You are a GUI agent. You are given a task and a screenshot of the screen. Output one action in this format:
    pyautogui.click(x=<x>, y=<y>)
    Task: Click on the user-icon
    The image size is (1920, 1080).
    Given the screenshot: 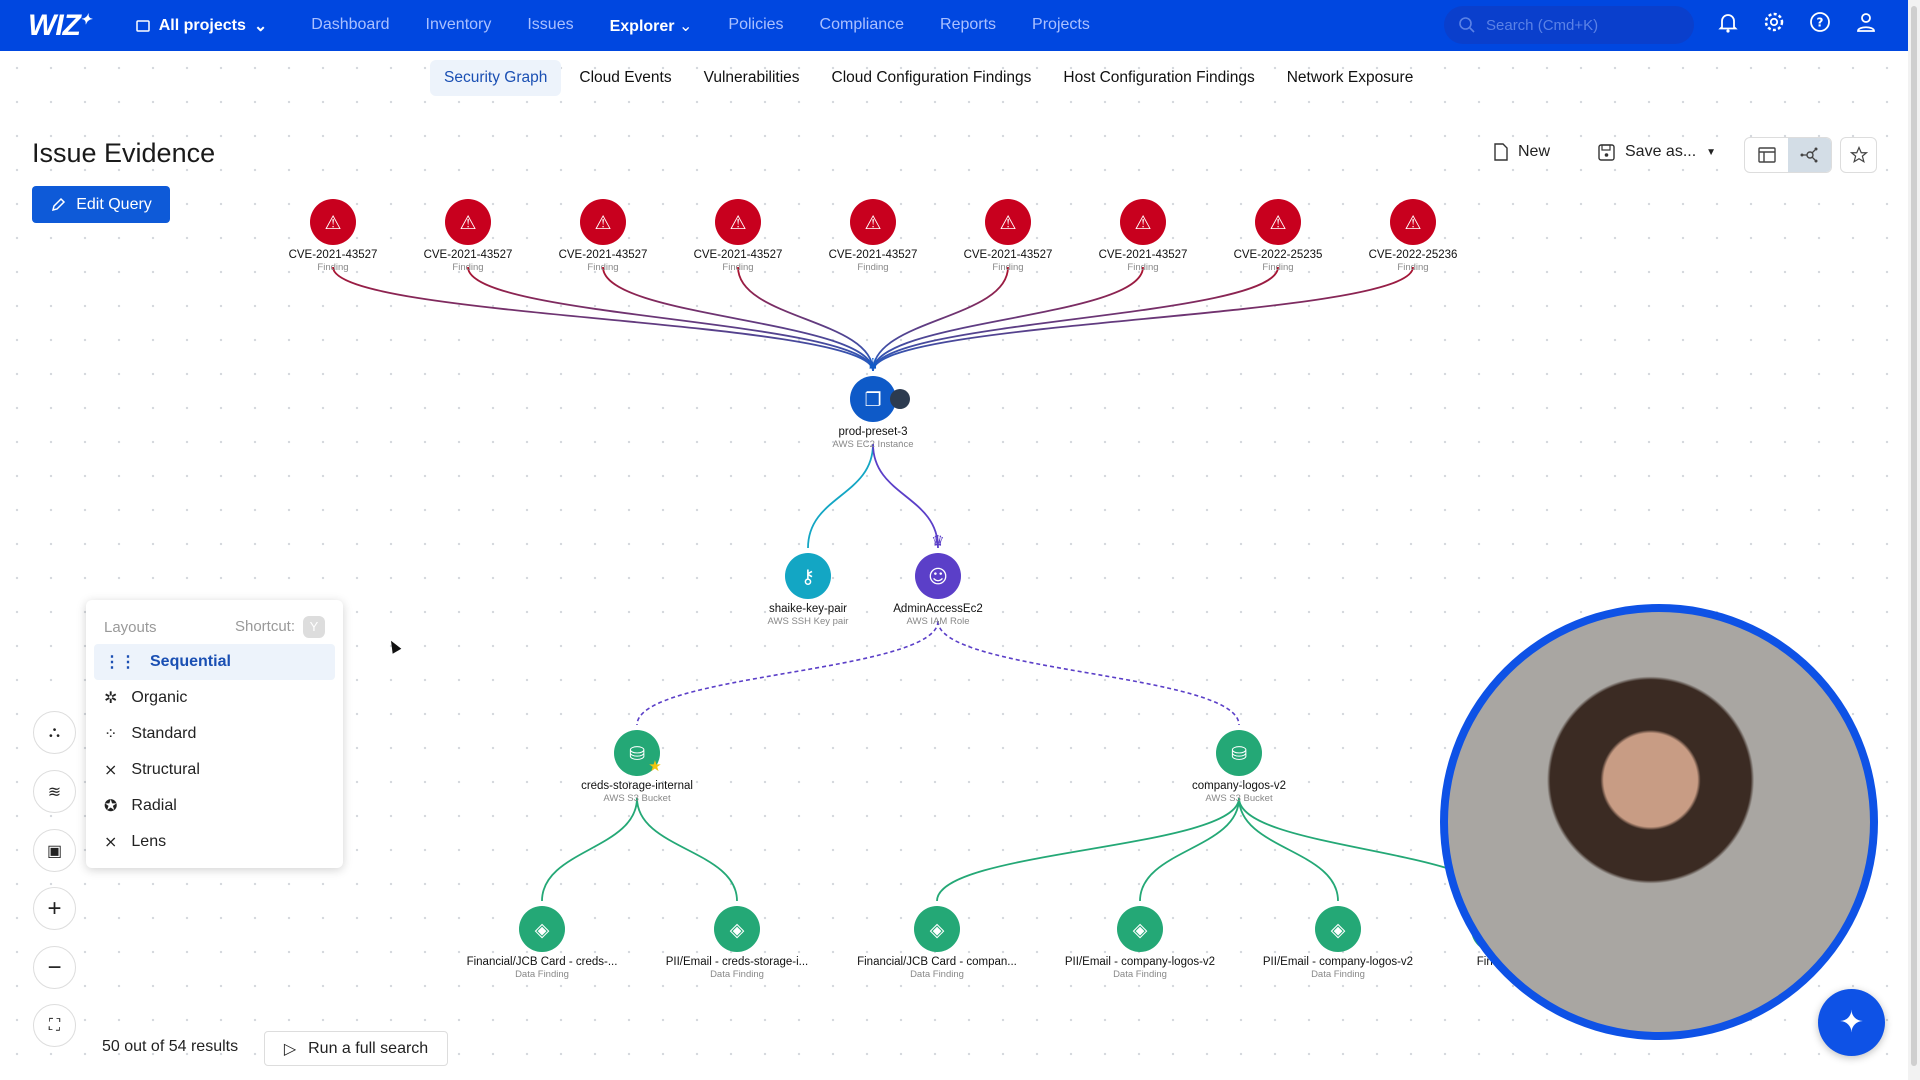 What is the action you would take?
    pyautogui.click(x=1866, y=22)
    